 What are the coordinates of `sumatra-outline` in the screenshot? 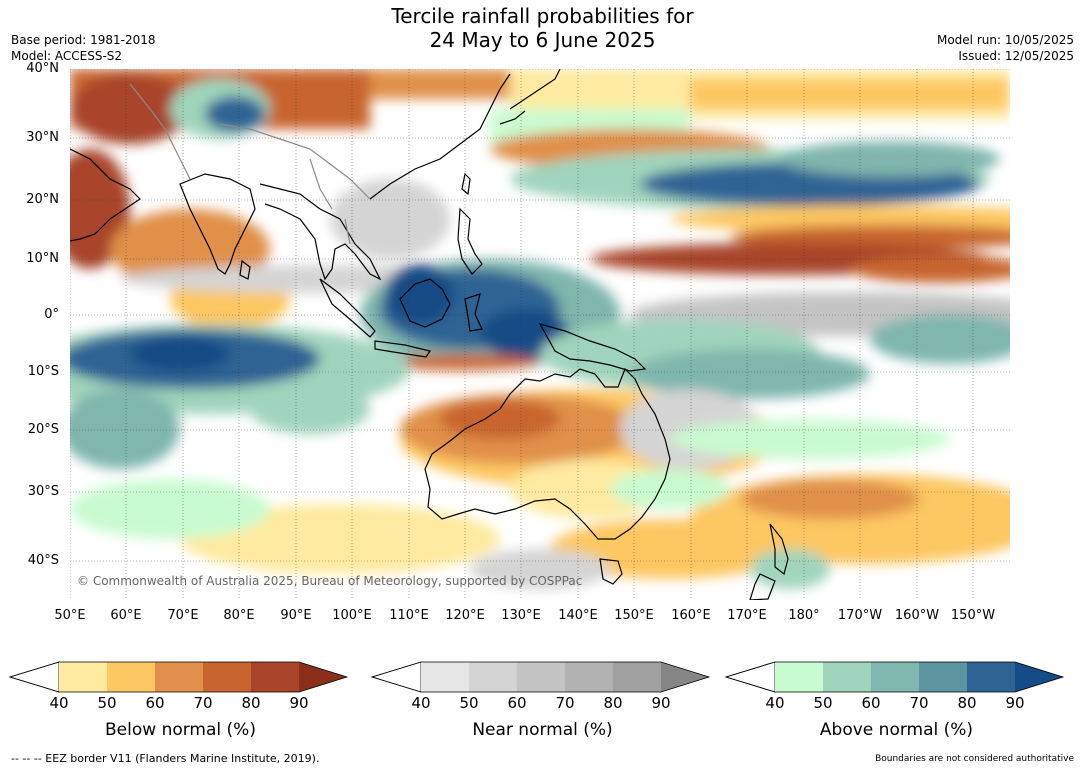 It's located at (347, 308).